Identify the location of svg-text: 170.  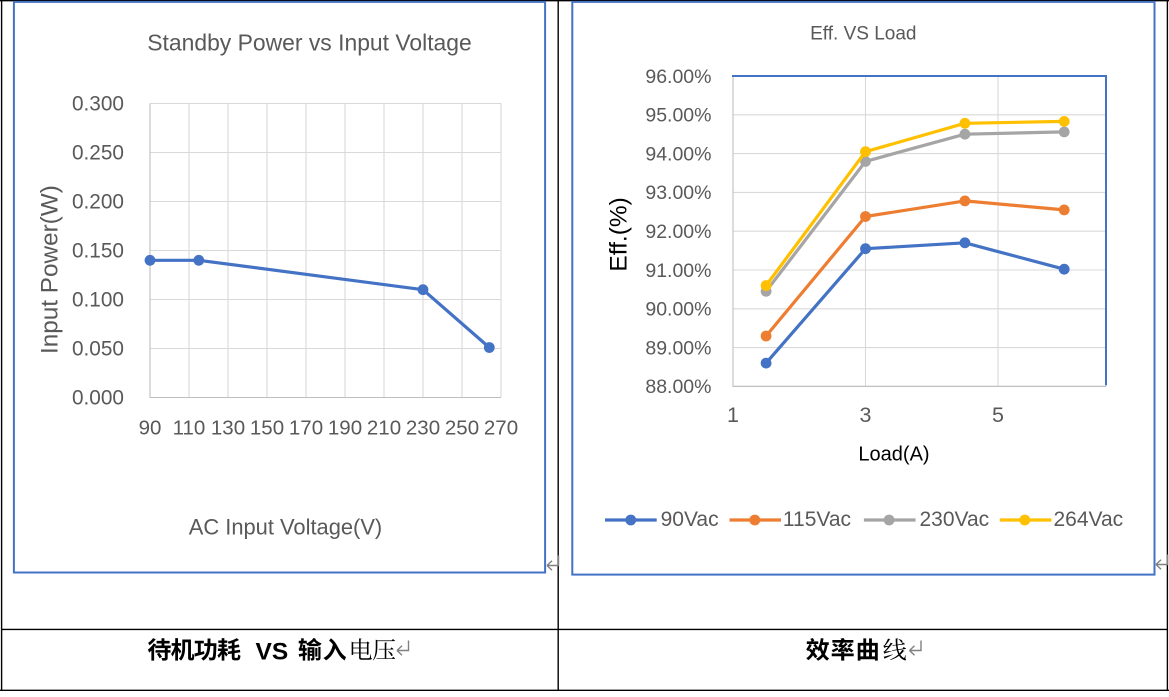
(306, 428).